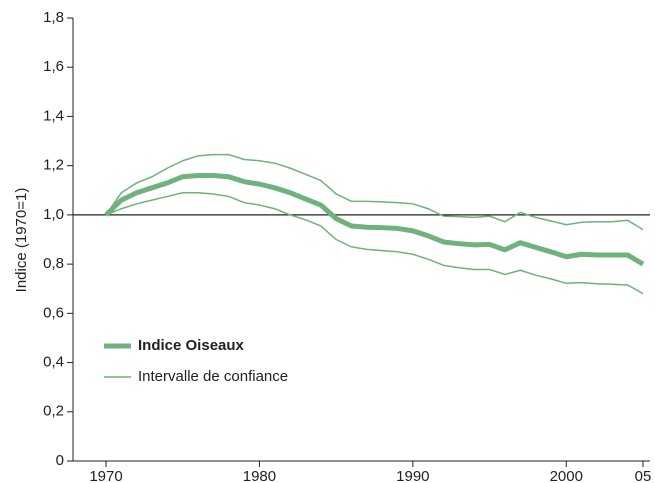 The width and height of the screenshot is (655, 483). I want to click on legend-label: Intervalle de confiance, so click(213, 376).